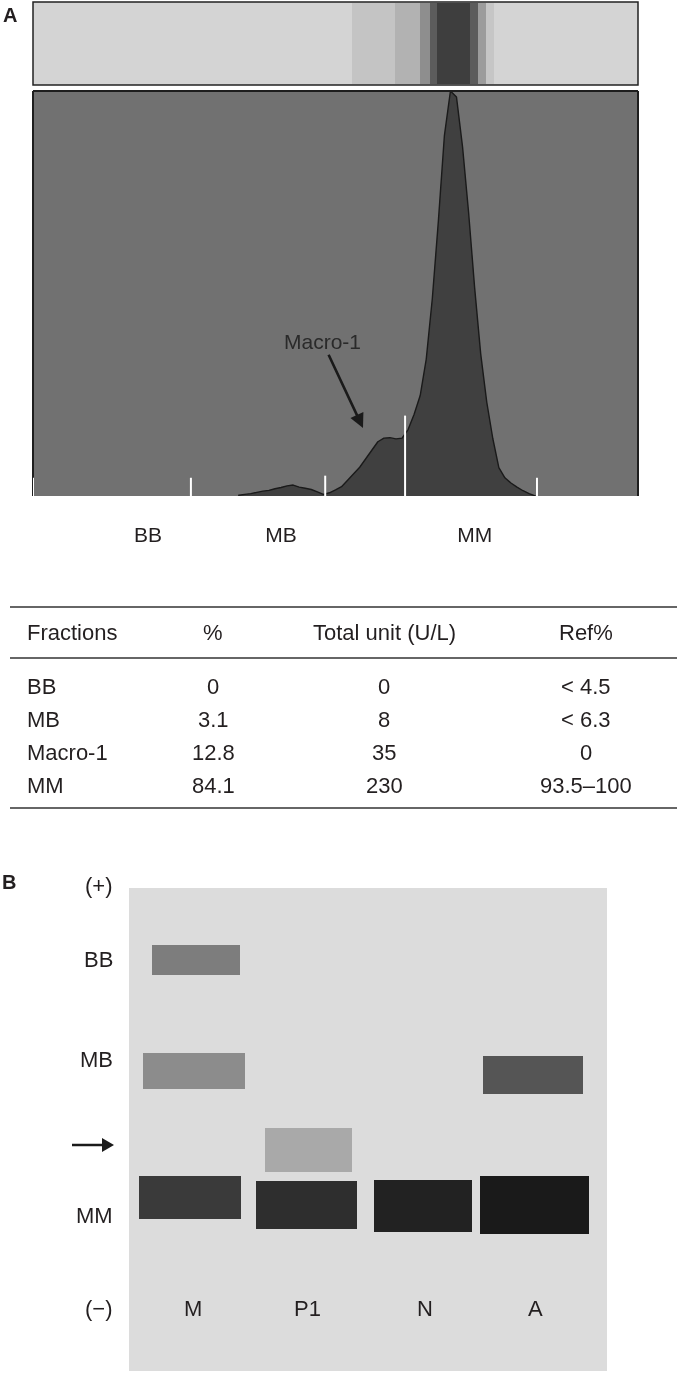  Describe the element at coordinates (67, 752) in the screenshot. I see `text: Macro-1` at that location.